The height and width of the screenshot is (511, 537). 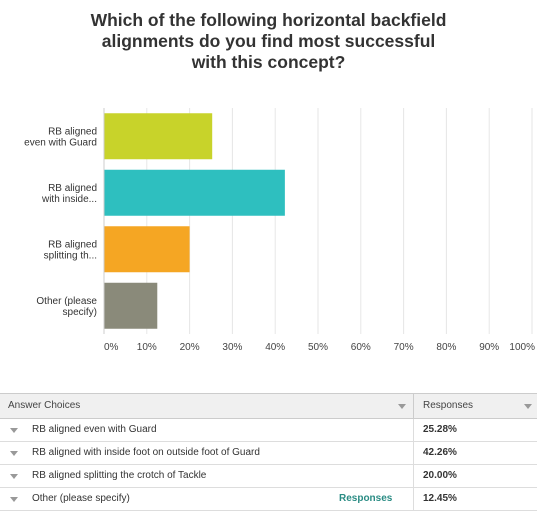 I want to click on x-tick-label: 40%, so click(x=275, y=347).